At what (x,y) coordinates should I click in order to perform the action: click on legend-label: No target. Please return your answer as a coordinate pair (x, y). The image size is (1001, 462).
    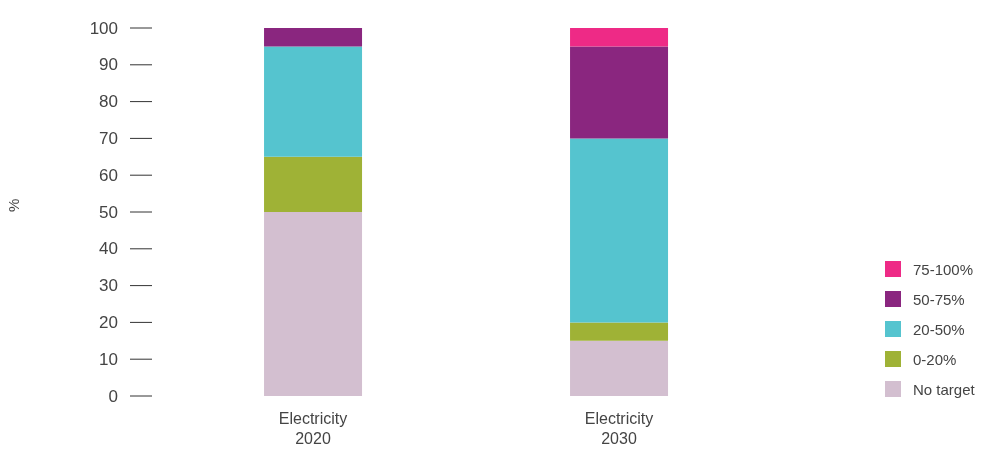
    Looking at the image, I should click on (944, 389).